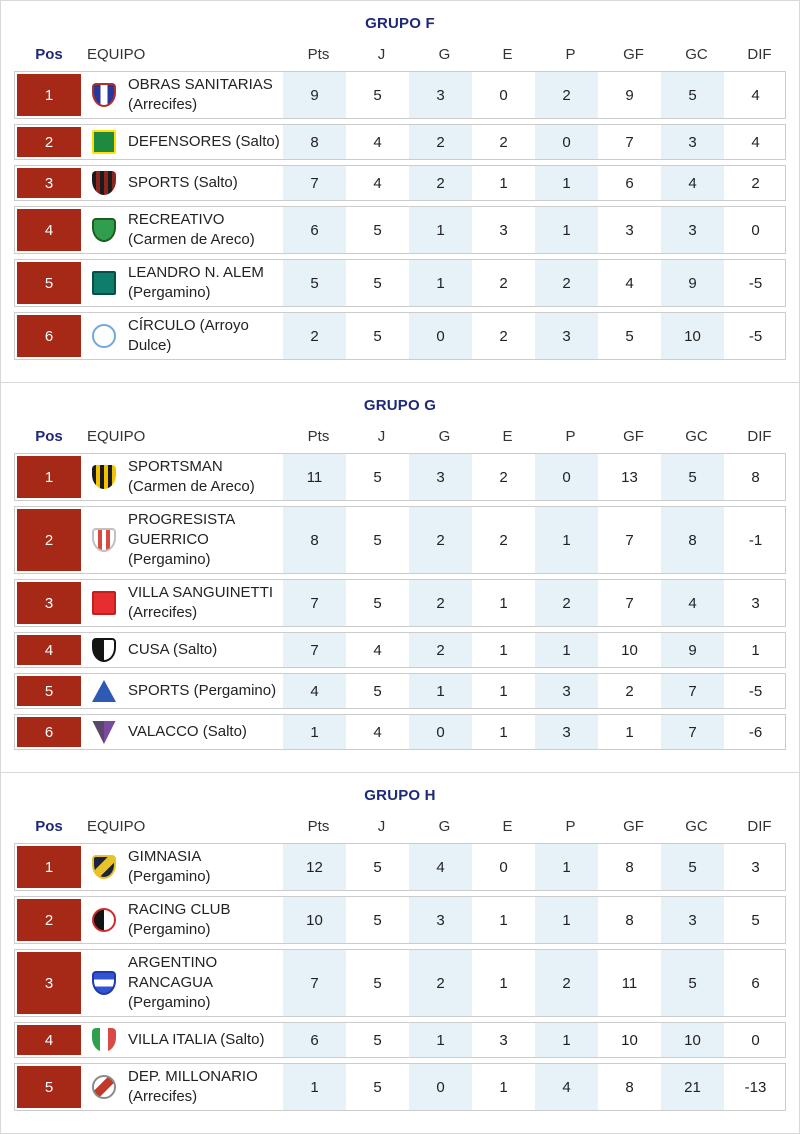 This screenshot has height=1134, width=800. I want to click on stat-e: 1, so click(503, 732).